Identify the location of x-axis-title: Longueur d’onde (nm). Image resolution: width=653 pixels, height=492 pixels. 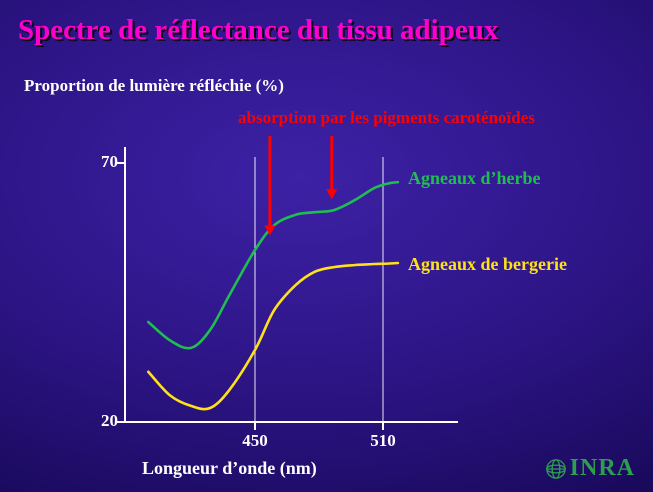
(229, 468).